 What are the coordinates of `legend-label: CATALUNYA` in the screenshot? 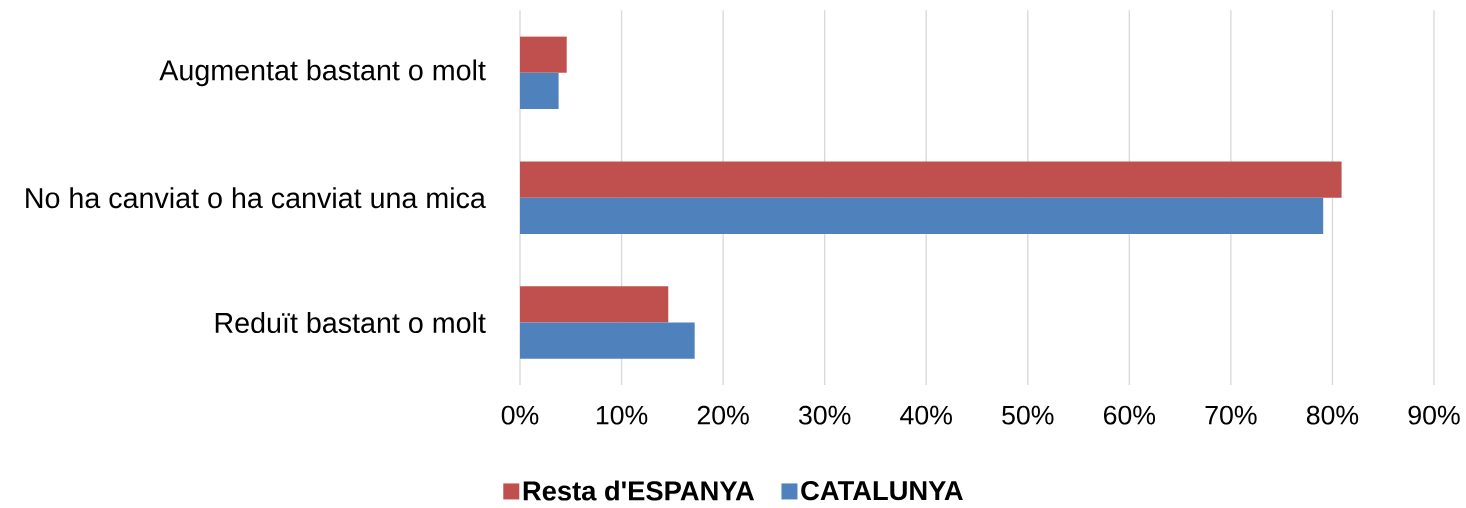 It's located at (882, 491).